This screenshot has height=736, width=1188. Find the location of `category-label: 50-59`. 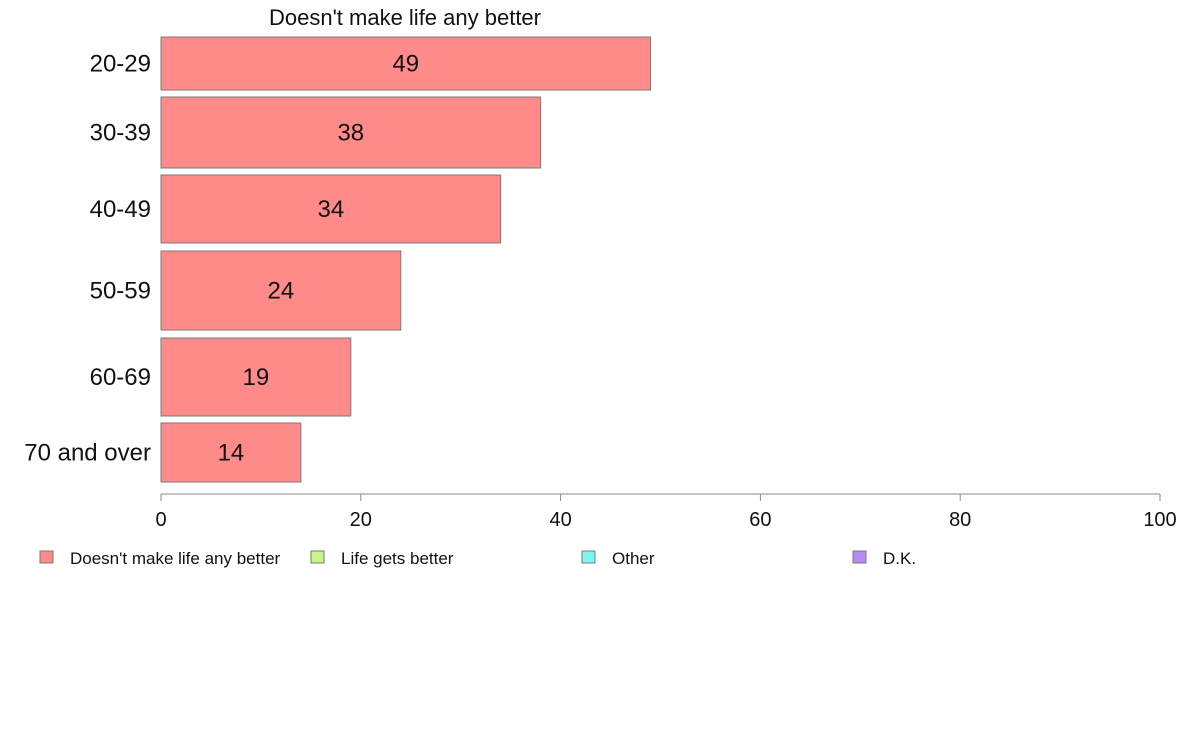

category-label: 50-59 is located at coordinates (120, 291).